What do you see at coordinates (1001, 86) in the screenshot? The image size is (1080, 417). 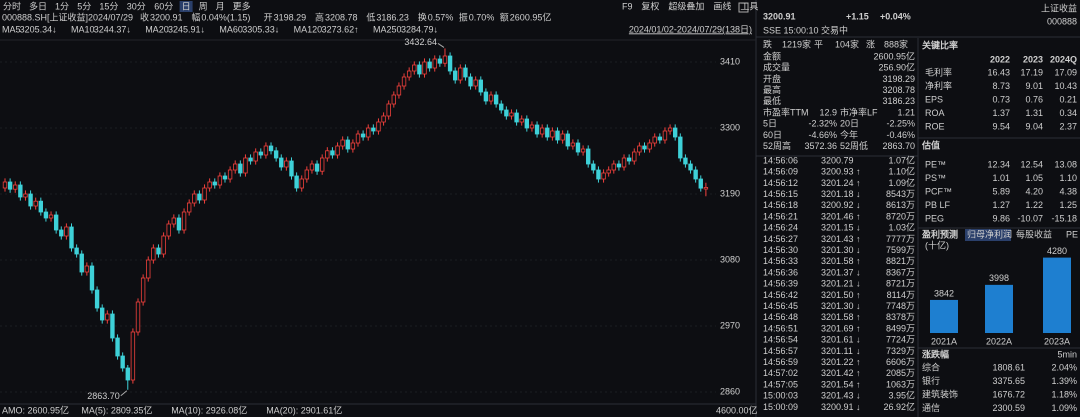 I see `ratio-value: 8.73` at bounding box center [1001, 86].